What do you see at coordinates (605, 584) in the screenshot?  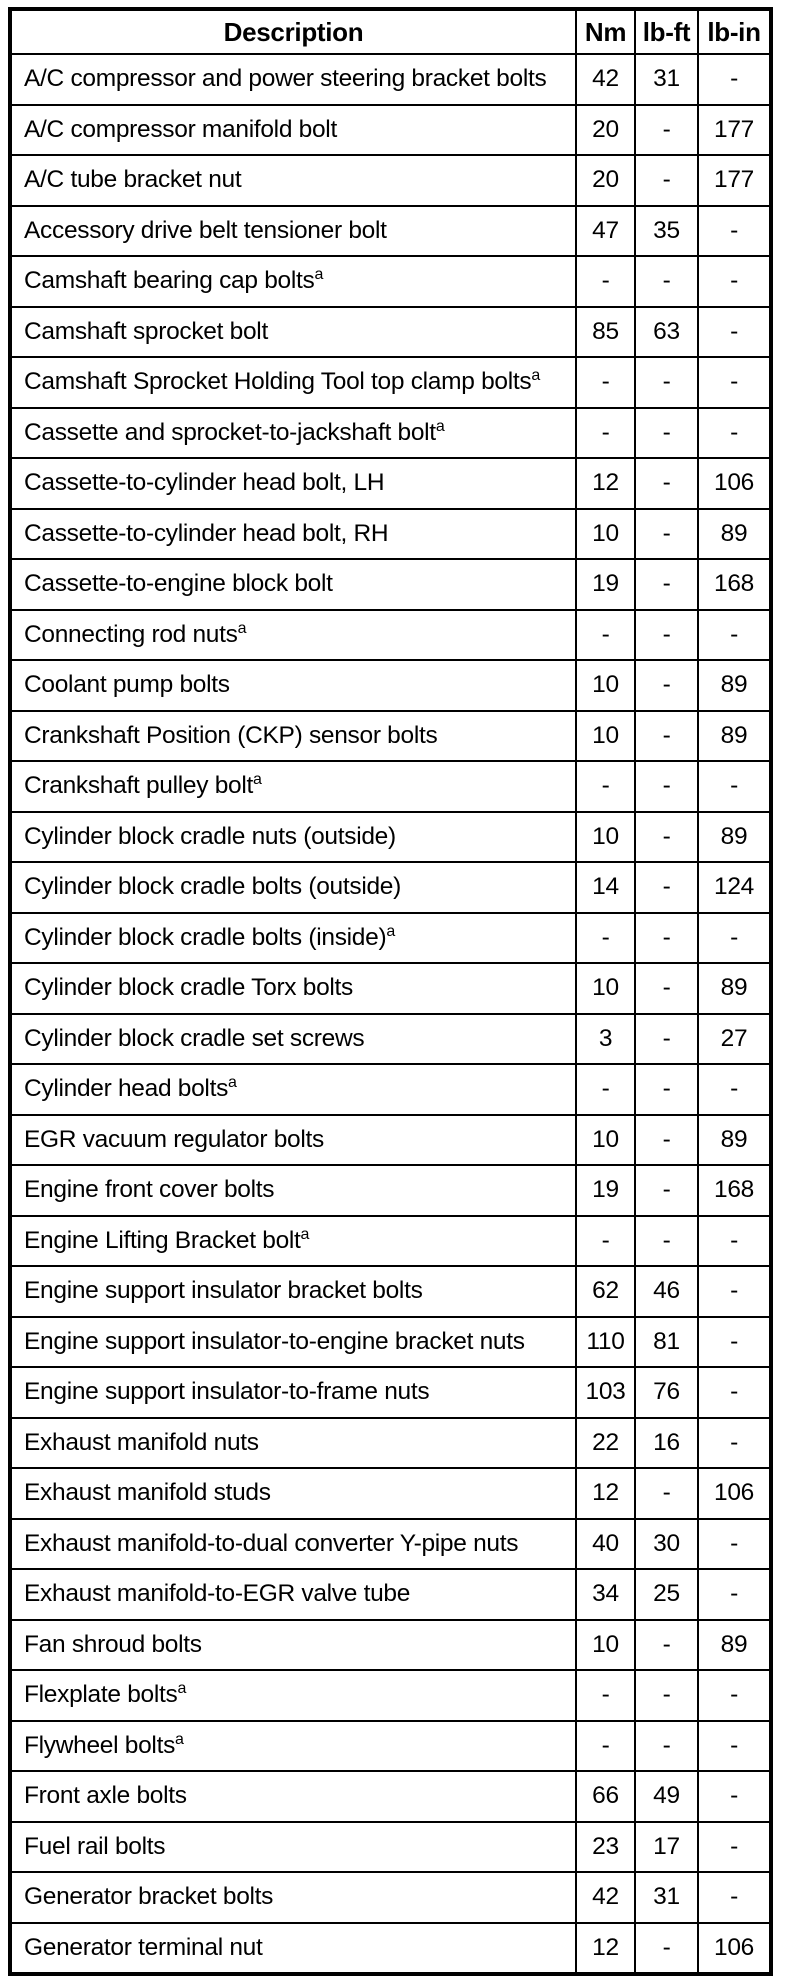 I see `nm-cell: 19` at bounding box center [605, 584].